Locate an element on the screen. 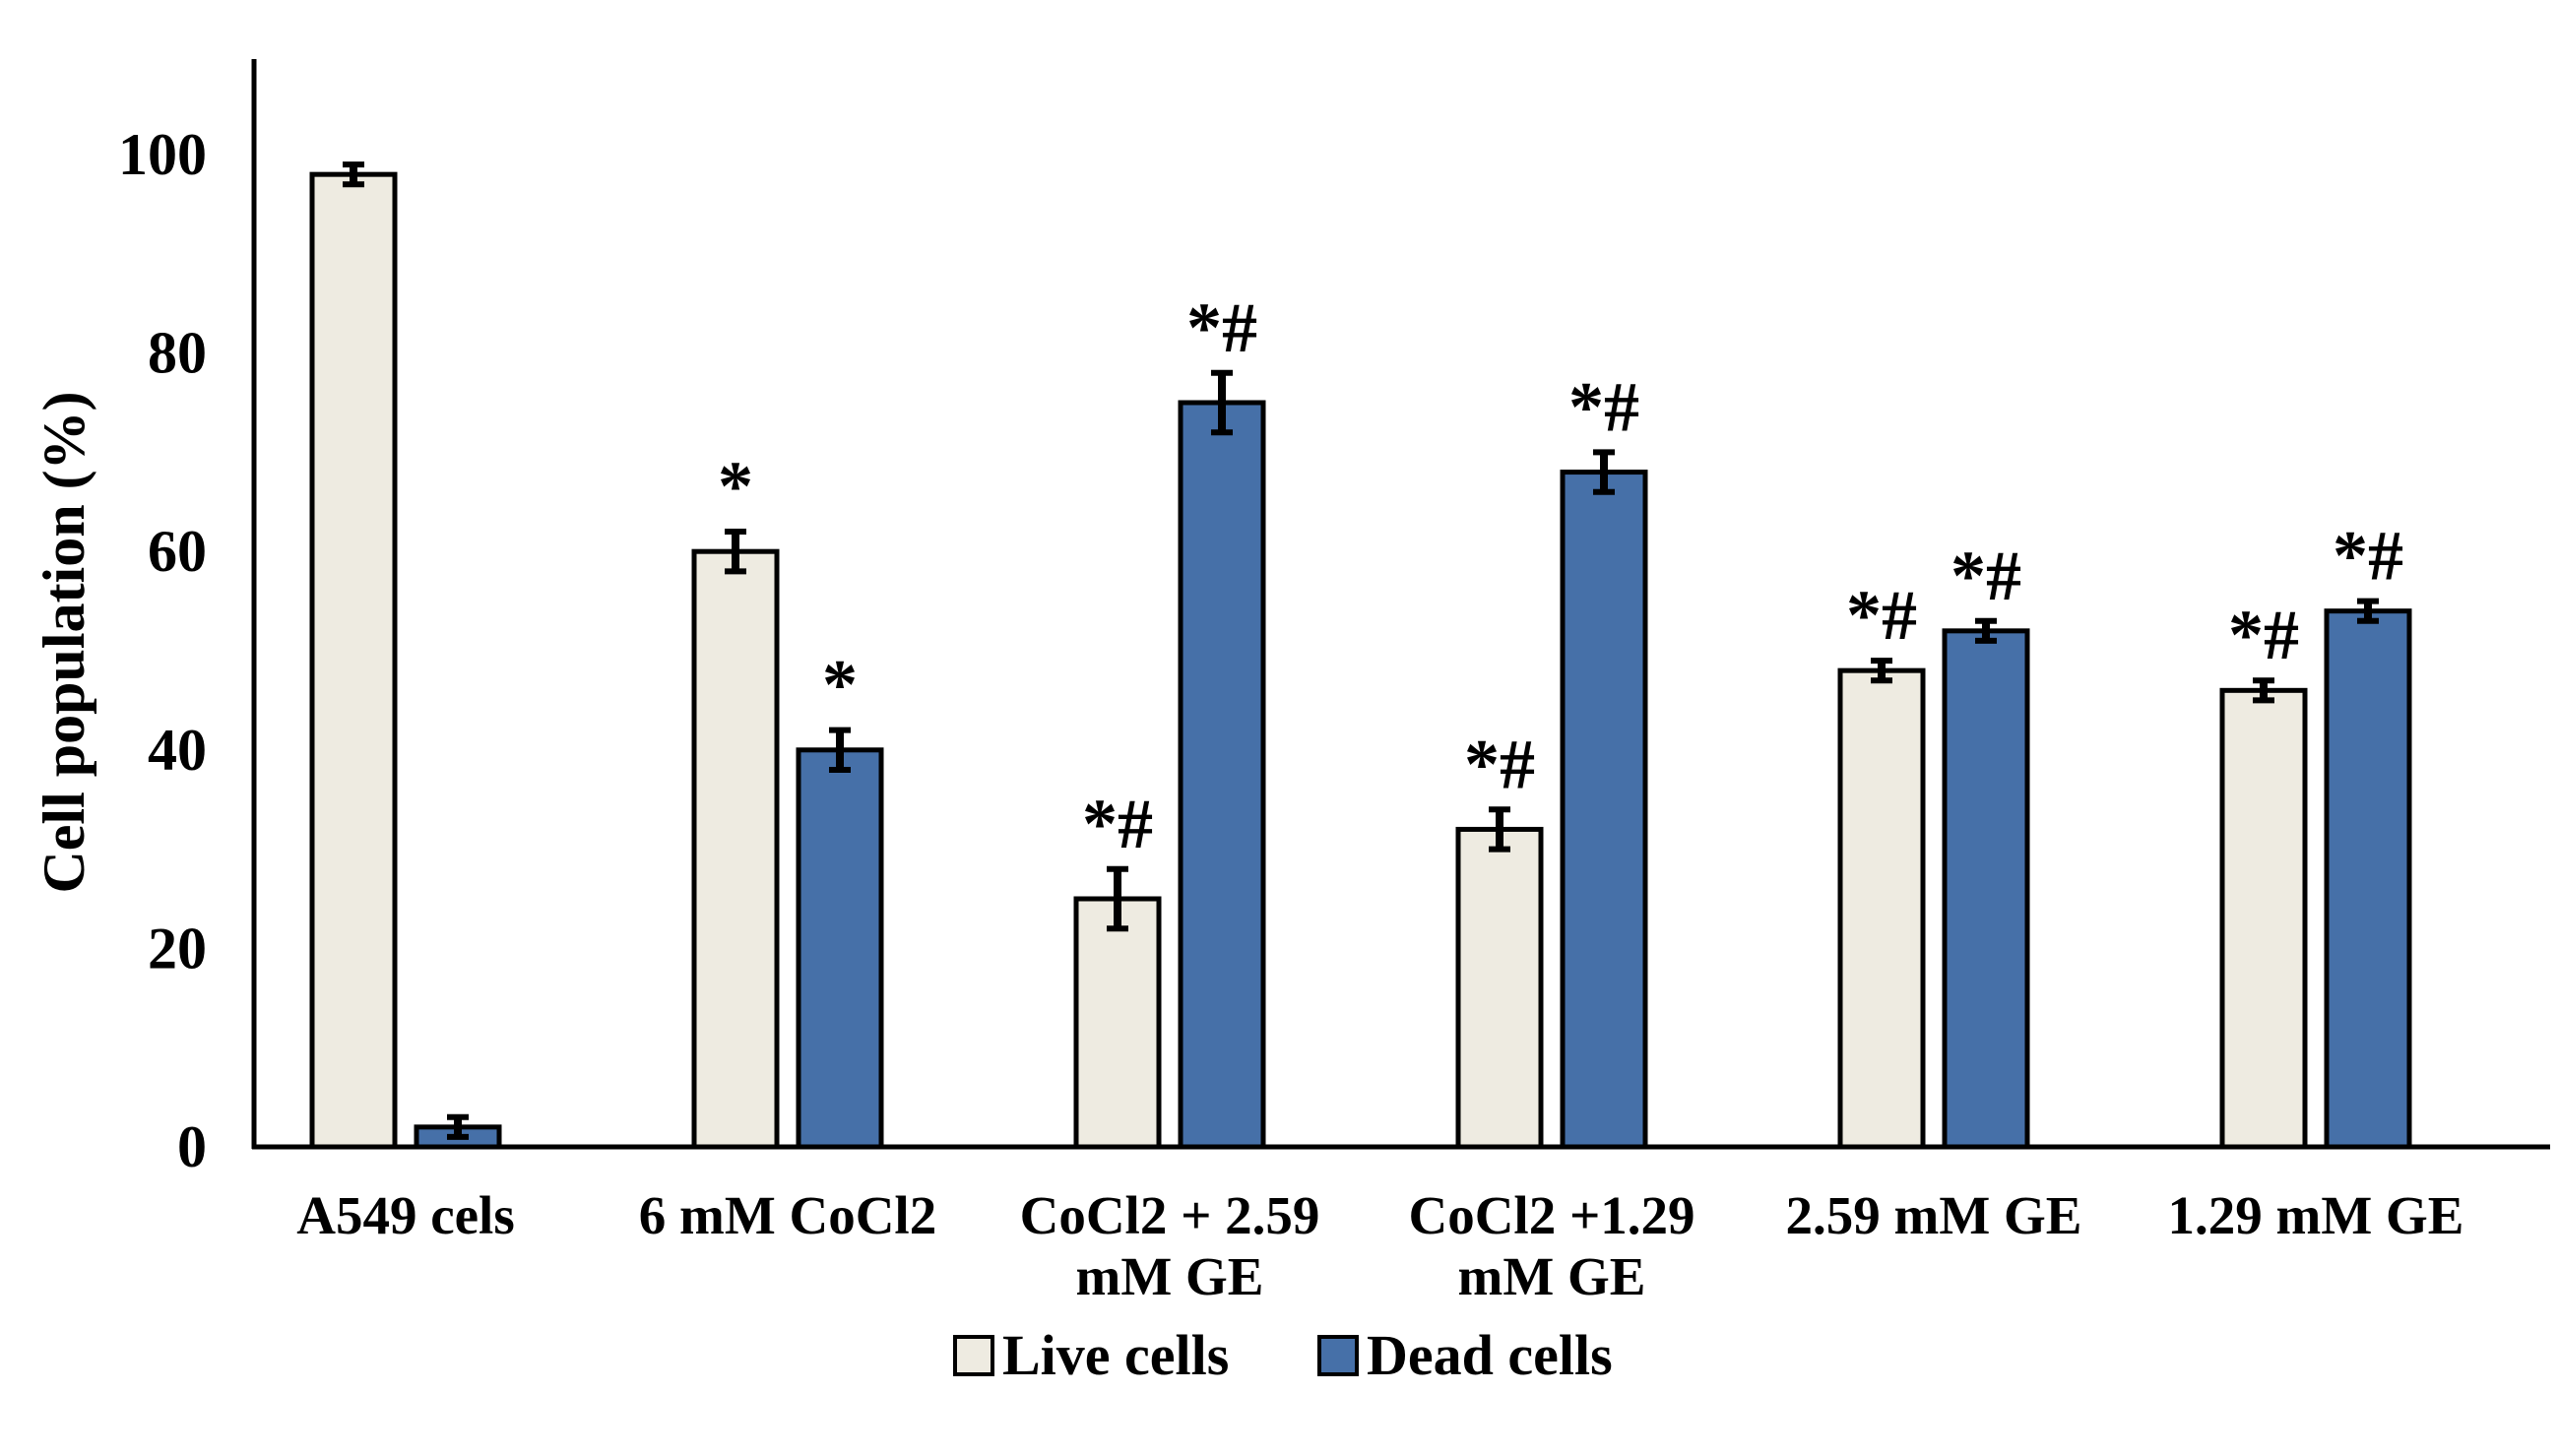 The height and width of the screenshot is (1456, 2558). legend-swatch-live-cells is located at coordinates (973, 1355).